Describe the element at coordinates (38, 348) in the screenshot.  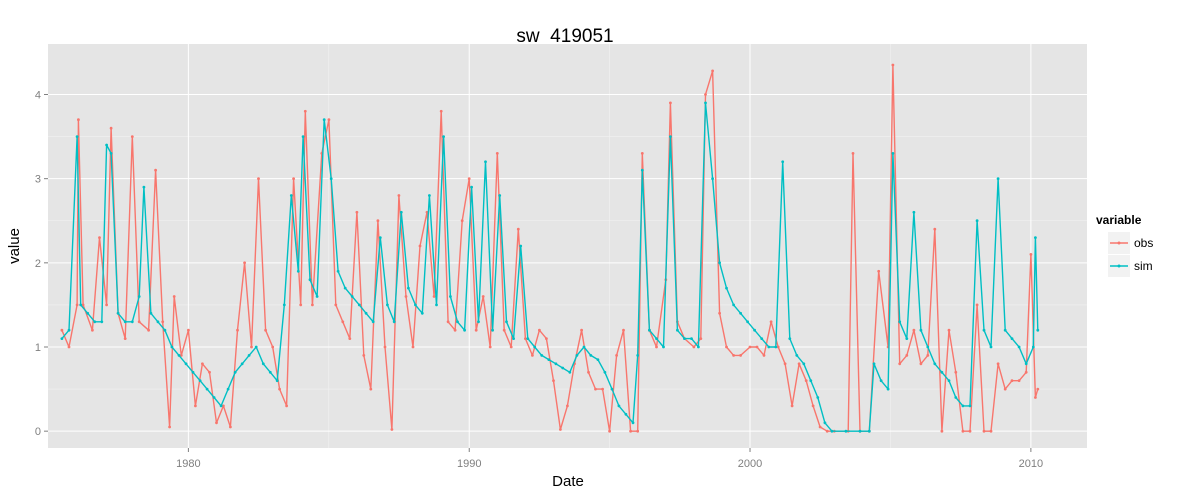
I see `y-tick-label: 1` at that location.